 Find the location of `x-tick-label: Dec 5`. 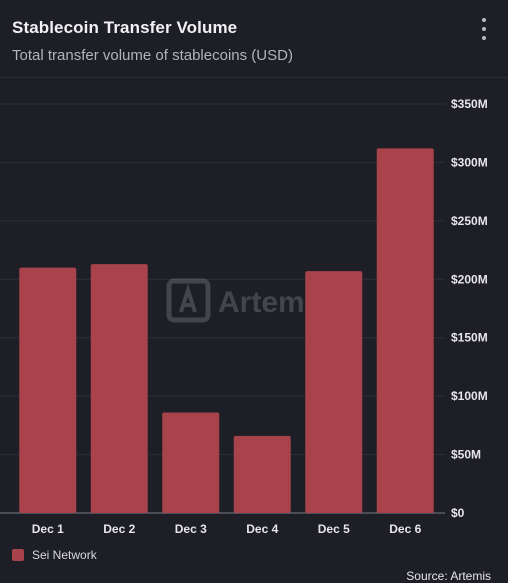

x-tick-label: Dec 5 is located at coordinates (334, 529).